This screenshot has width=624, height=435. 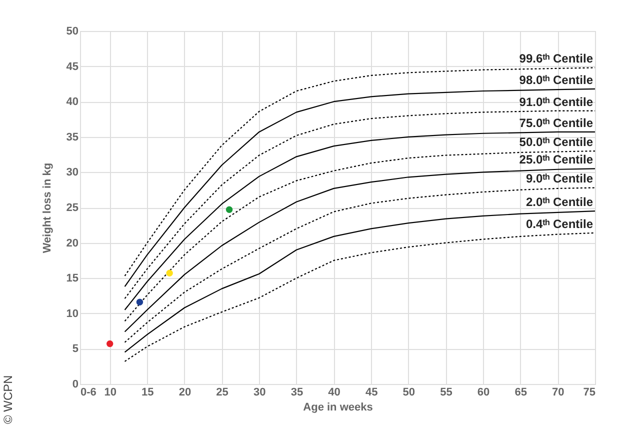 I want to click on x-tick-label: 75, so click(x=589, y=392).